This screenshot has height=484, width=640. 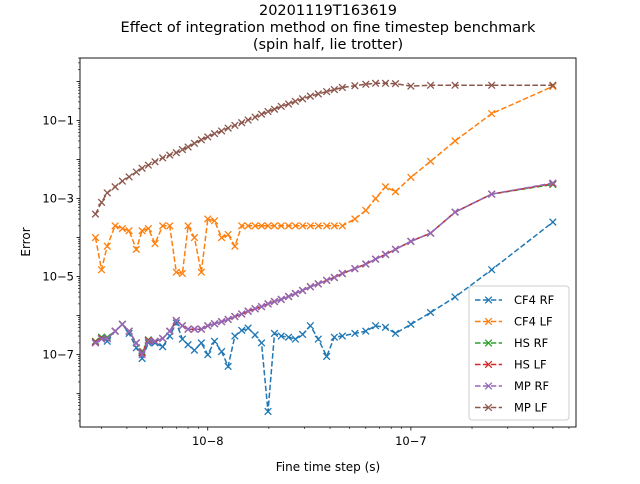 What do you see at coordinates (531, 386) in the screenshot?
I see `legend-label: MP RF` at bounding box center [531, 386].